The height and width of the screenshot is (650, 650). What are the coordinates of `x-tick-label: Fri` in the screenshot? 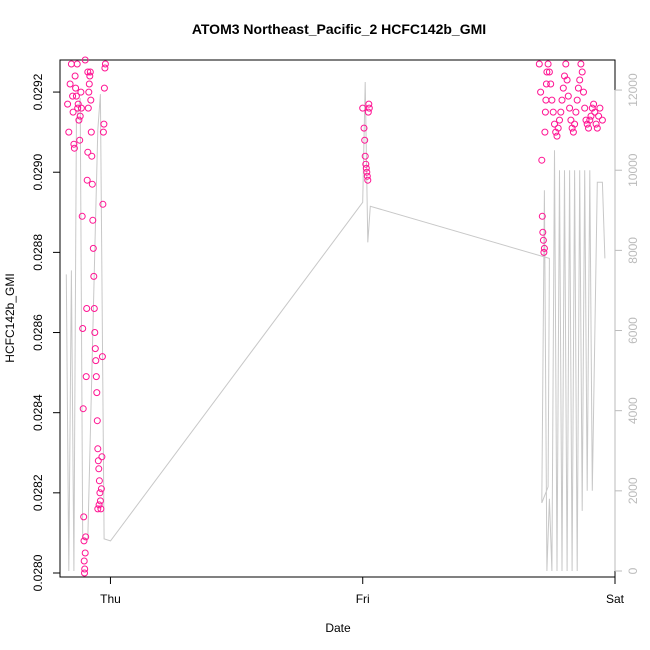 It's located at (363, 599).